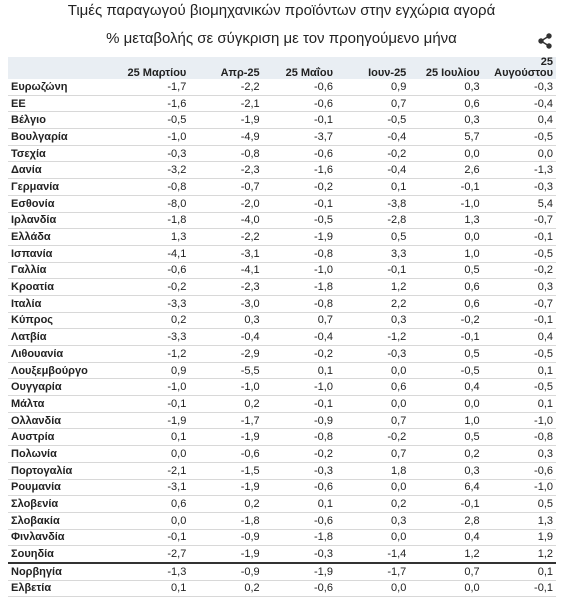 The height and width of the screenshot is (600, 563). I want to click on row-label: Ρουμανία, so click(62, 488).